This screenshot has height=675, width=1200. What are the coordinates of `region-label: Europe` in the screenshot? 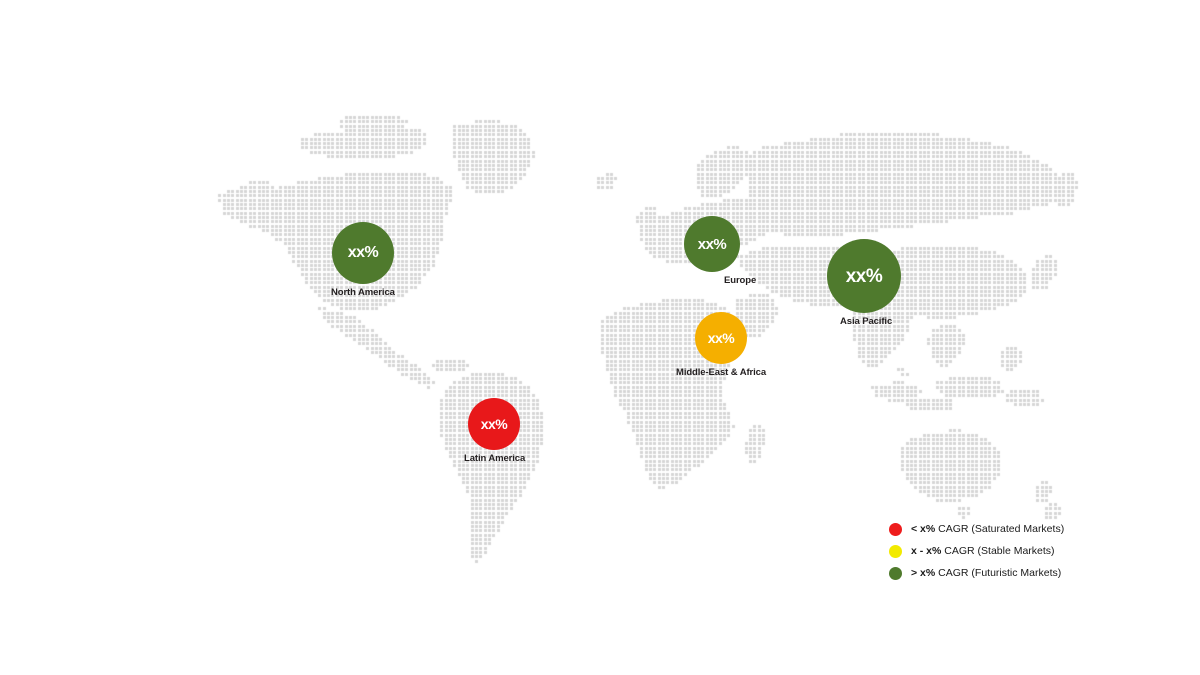 It's located at (740, 280).